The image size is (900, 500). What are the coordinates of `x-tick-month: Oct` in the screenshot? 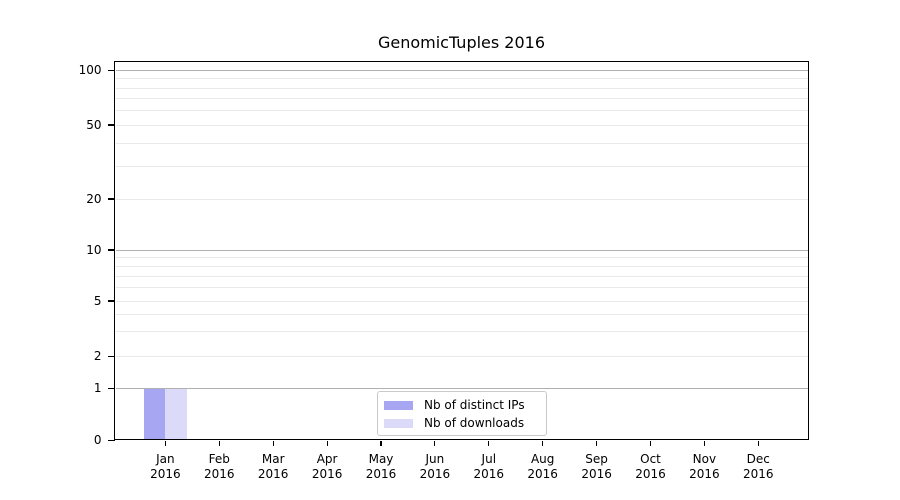 It's located at (650, 458).